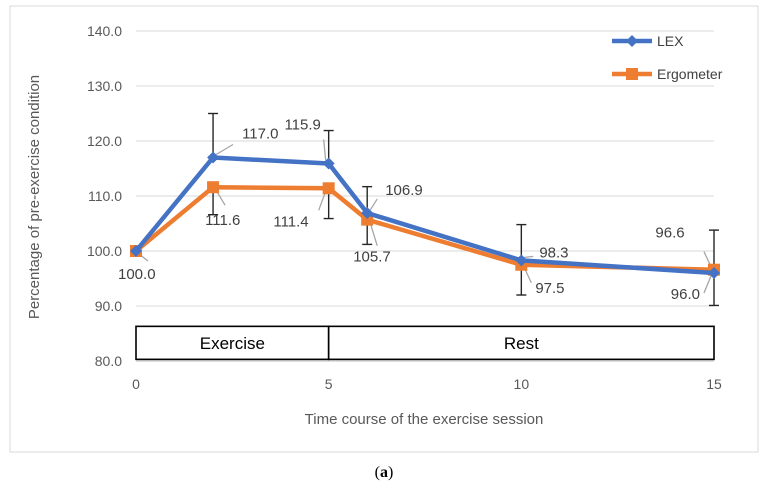 This screenshot has height=486, width=769. Describe the element at coordinates (104, 141) in the screenshot. I see `y-tick-label: 120.0` at that location.